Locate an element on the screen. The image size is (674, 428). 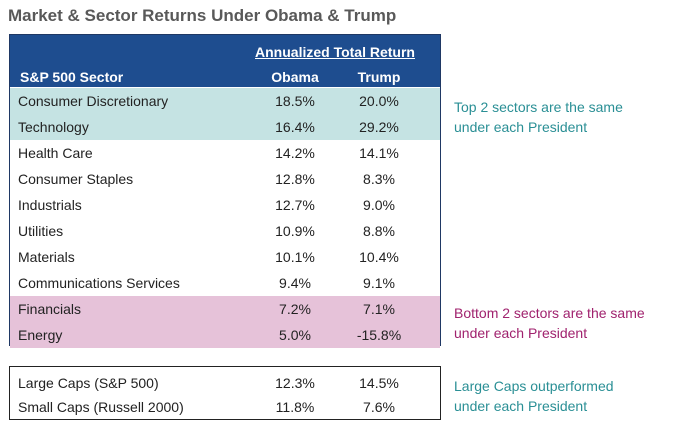
table-row: Industrials 12.7% 9.0% is located at coordinates (225, 205).